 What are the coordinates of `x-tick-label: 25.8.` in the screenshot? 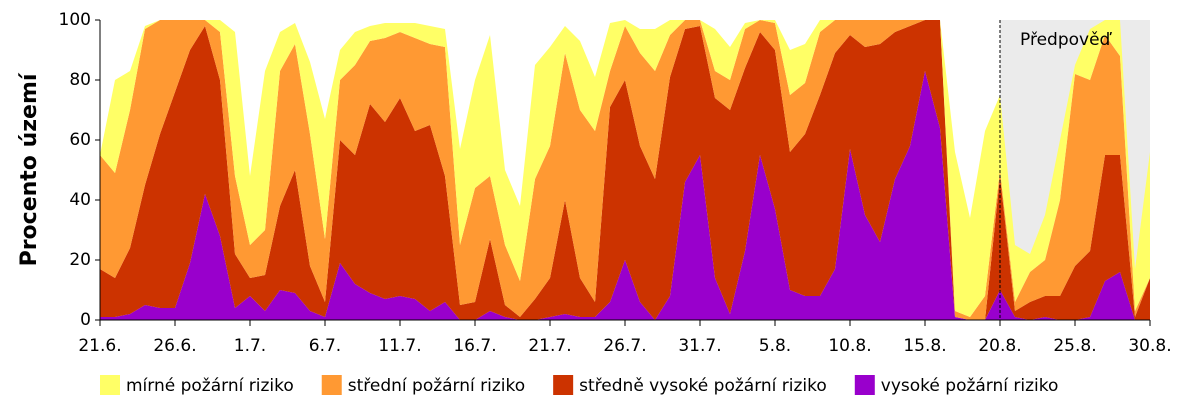 It's located at (1074, 346).